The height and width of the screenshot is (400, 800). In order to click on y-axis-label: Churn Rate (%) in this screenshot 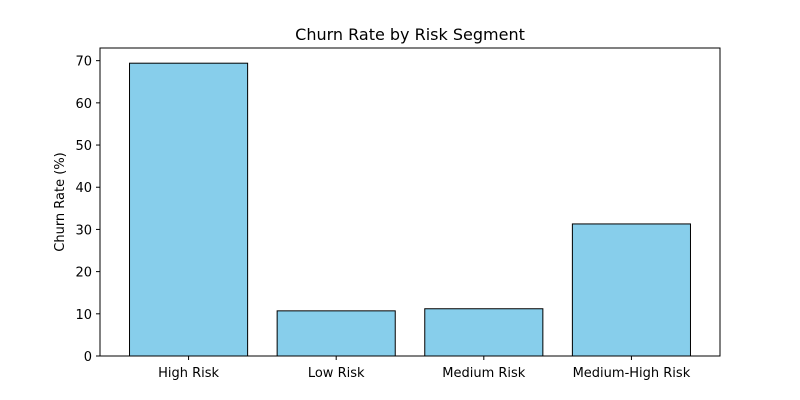, I will do `click(60, 201)`.